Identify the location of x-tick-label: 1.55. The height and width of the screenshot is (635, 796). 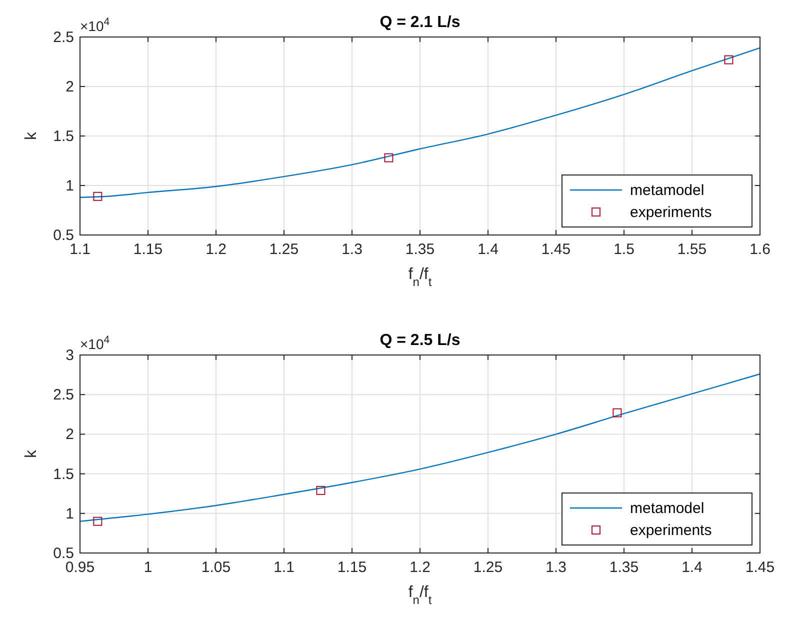
(692, 249).